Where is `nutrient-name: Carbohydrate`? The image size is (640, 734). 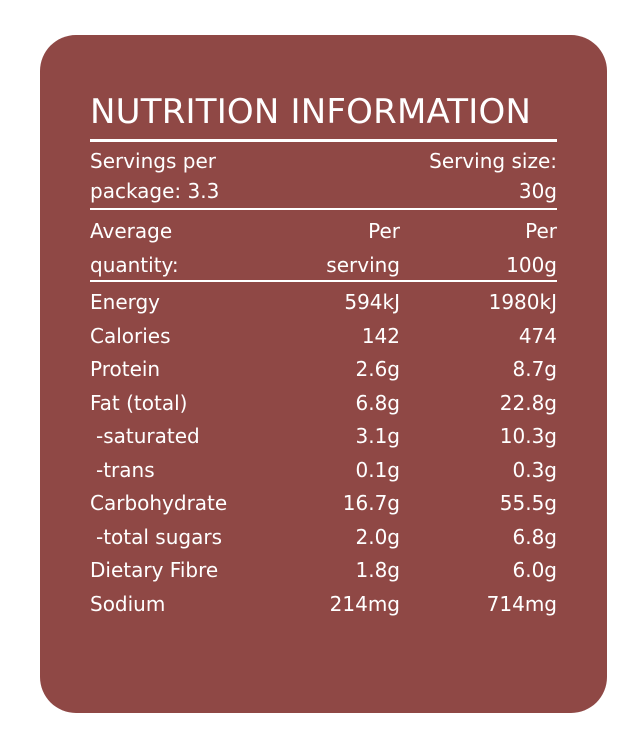 nutrient-name: Carbohydrate is located at coordinates (159, 503).